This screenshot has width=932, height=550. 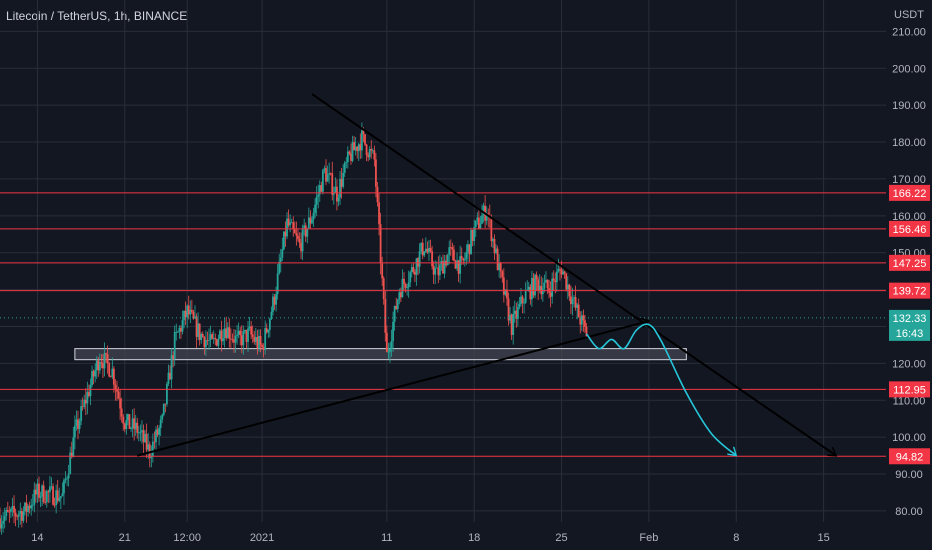 I want to click on x-tick-label: 14, so click(x=37, y=538).